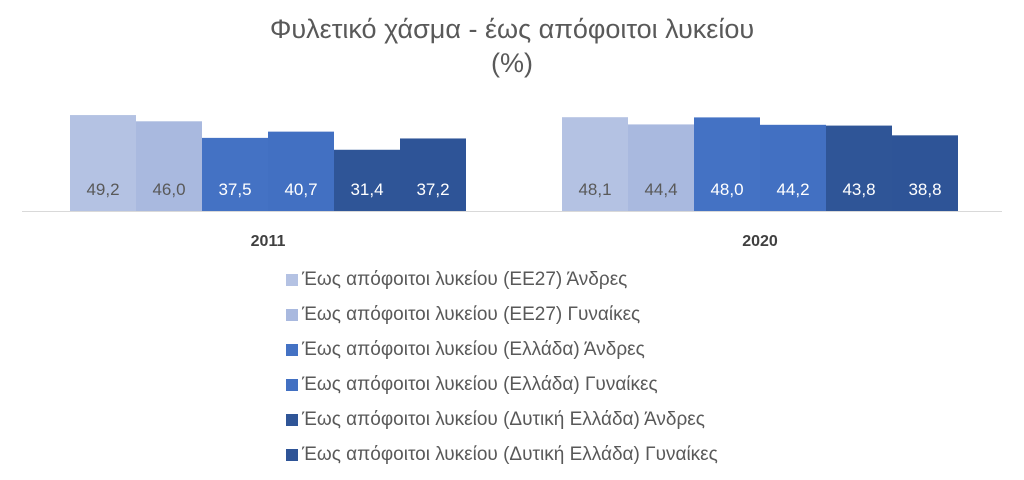  I want to click on data-label-2020-series-1: 48,1, so click(594, 189).